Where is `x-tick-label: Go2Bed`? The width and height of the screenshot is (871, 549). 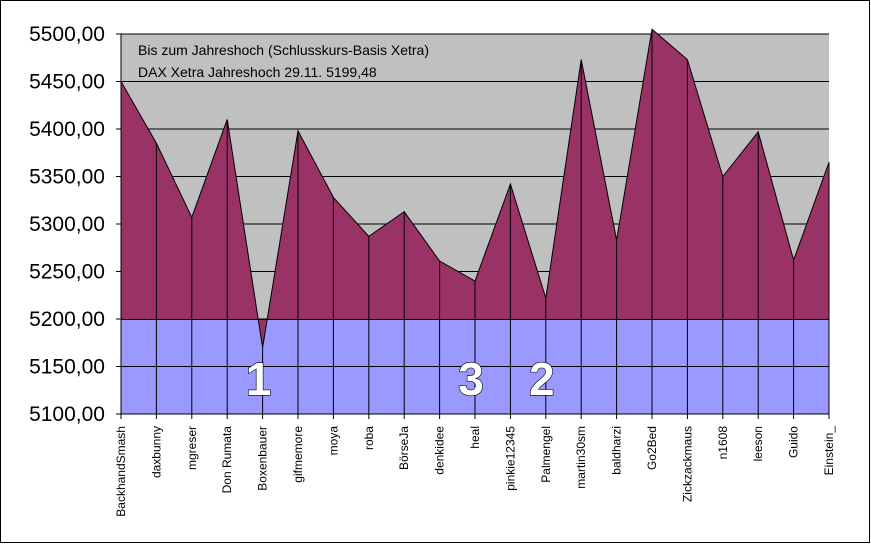 x-tick-label: Go2Bed is located at coordinates (652, 448).